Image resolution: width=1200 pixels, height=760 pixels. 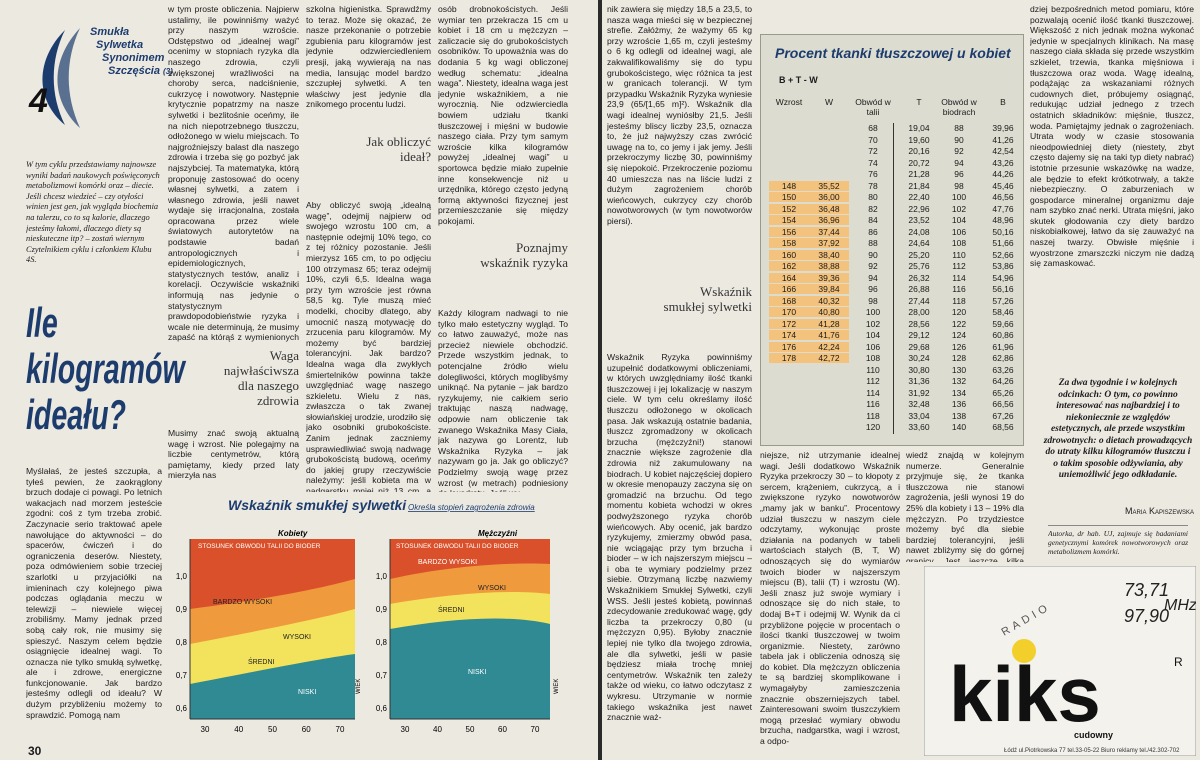 What do you see at coordinates (261, 378) in the screenshot?
I see `subheading: Waga najwłaściwsza dla naszego zdrowia` at bounding box center [261, 378].